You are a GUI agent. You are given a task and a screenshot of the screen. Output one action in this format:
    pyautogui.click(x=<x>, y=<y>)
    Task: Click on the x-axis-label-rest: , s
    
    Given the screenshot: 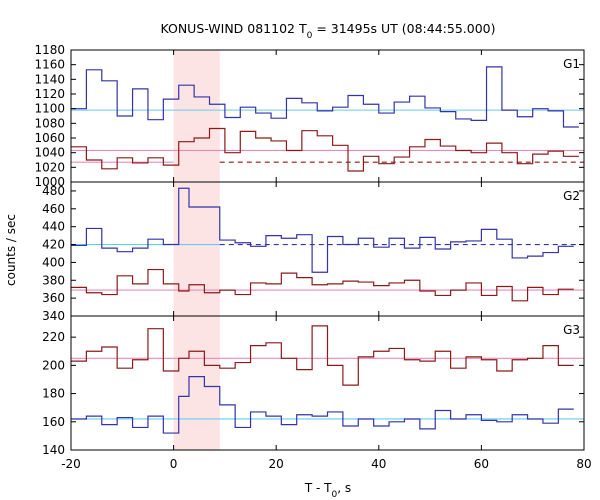 What is the action you would take?
    pyautogui.click(x=344, y=488)
    